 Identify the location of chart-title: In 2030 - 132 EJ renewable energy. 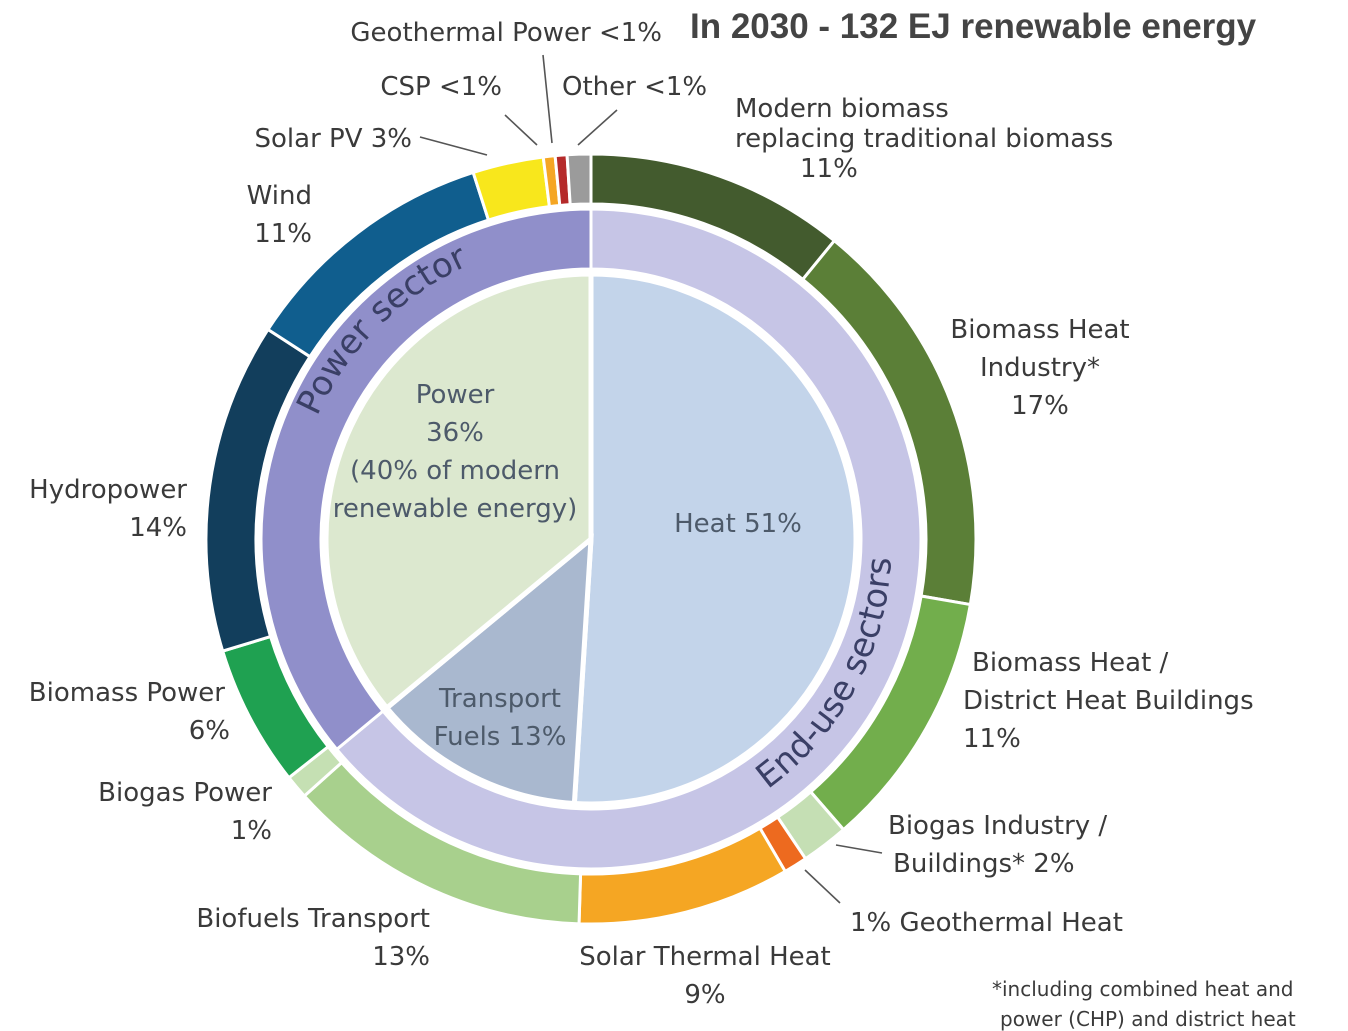
(973, 26).